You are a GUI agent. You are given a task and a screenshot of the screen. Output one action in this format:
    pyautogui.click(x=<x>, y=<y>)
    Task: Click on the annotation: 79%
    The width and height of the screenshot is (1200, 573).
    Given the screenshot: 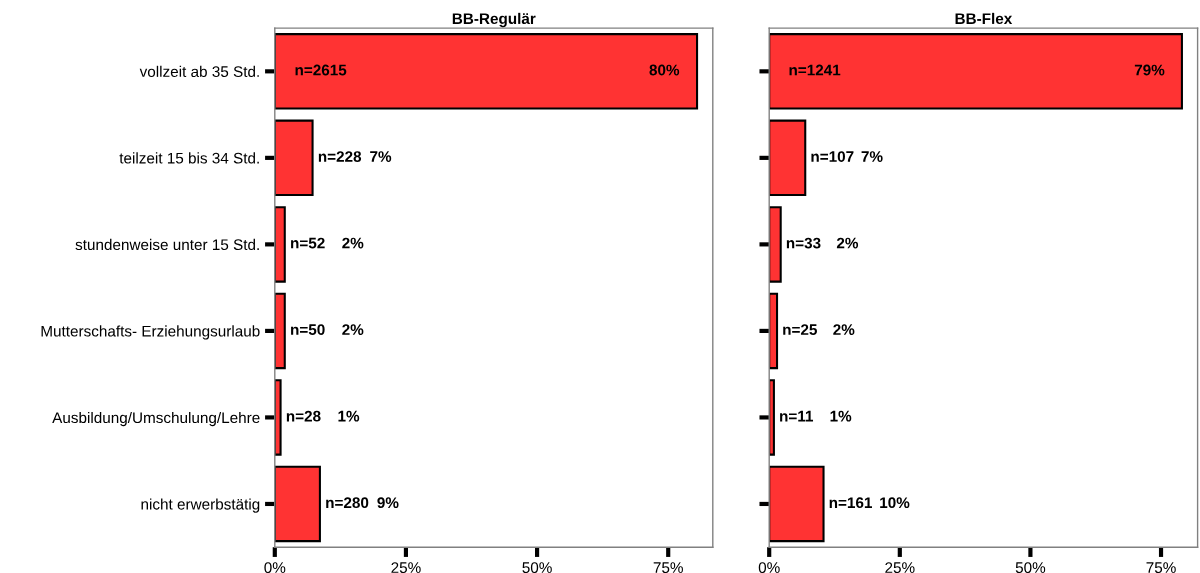 What is the action you would take?
    pyautogui.click(x=1149, y=70)
    